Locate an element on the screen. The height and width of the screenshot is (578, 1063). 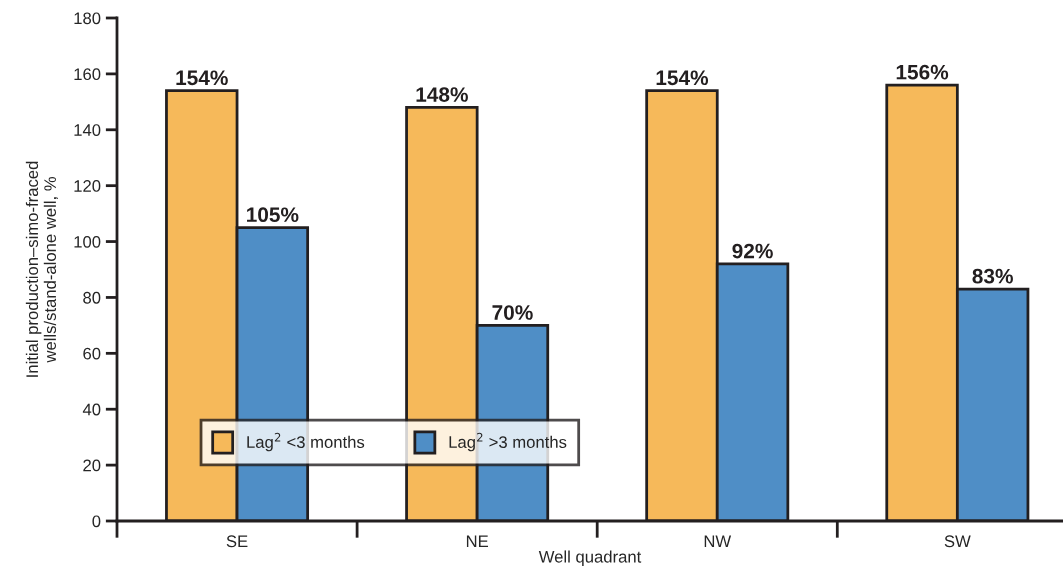
data-label: 92% is located at coordinates (752, 251).